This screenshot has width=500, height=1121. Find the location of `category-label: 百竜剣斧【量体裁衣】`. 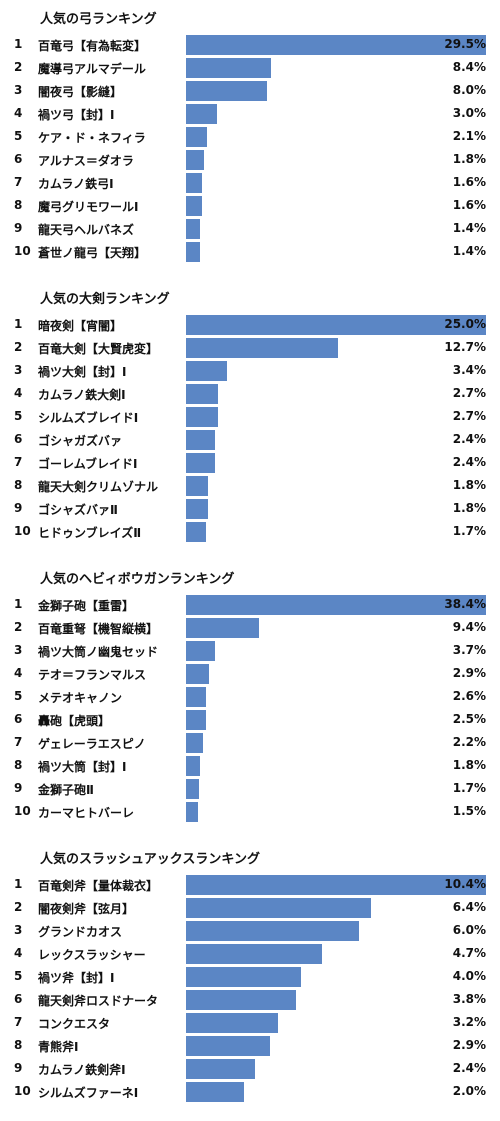

category-label: 百竜剣斧【量体裁衣】 is located at coordinates (98, 886).